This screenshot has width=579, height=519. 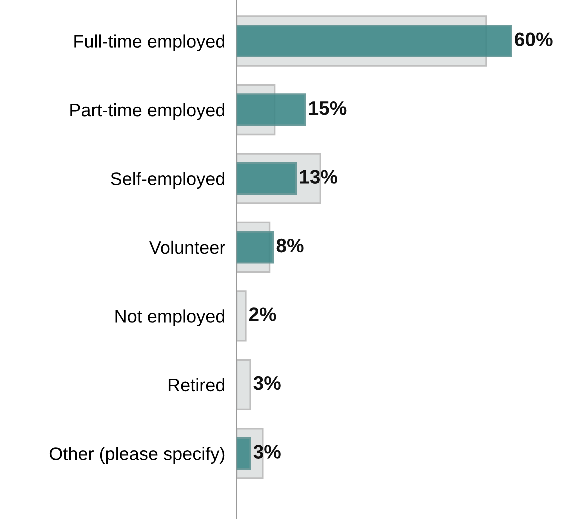 What do you see at coordinates (534, 39) in the screenshot?
I see `data-label: 60%` at bounding box center [534, 39].